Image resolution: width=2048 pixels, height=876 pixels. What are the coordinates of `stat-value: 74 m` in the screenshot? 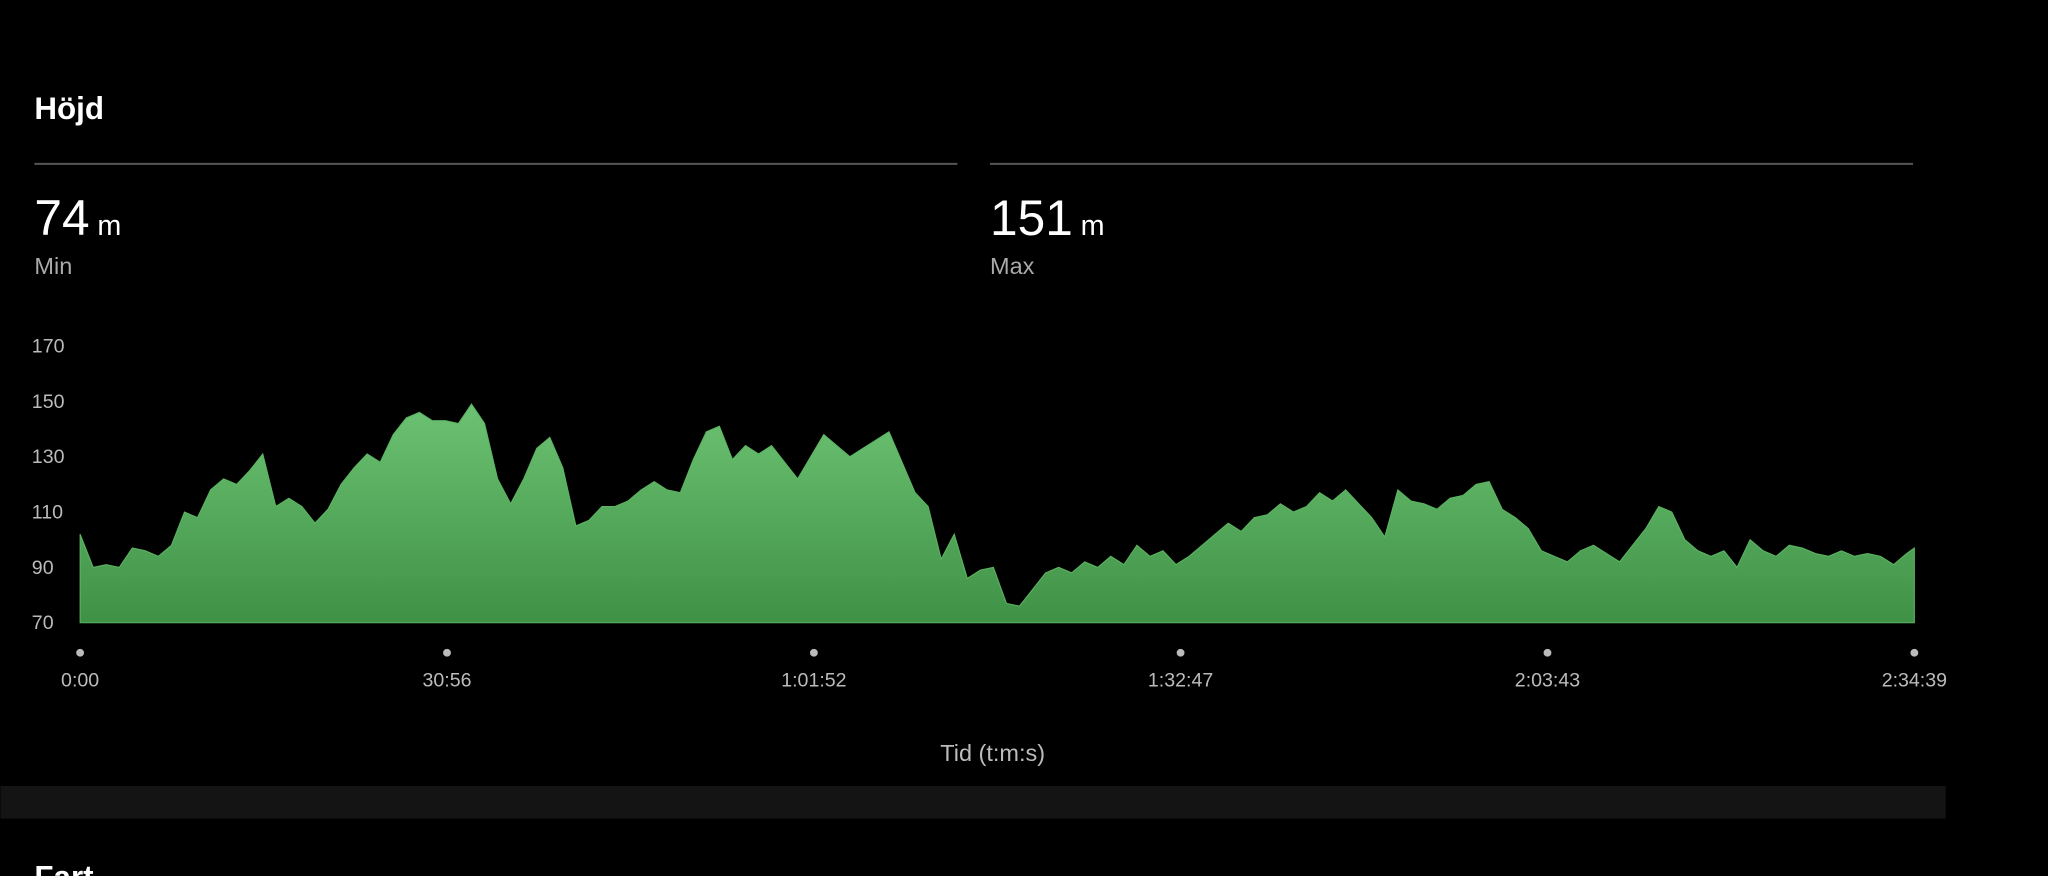 It's located at (77, 218).